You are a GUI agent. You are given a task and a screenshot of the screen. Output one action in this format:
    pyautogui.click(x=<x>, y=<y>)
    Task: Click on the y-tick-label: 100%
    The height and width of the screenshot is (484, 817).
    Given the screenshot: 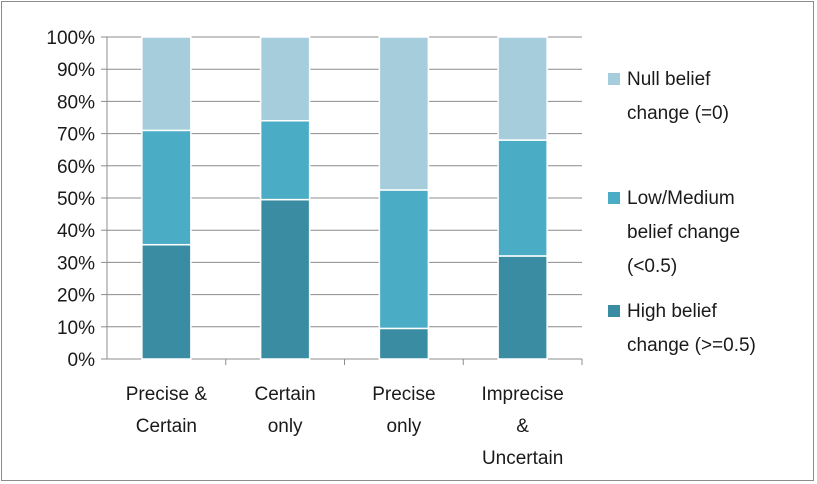 What is the action you would take?
    pyautogui.click(x=70, y=38)
    